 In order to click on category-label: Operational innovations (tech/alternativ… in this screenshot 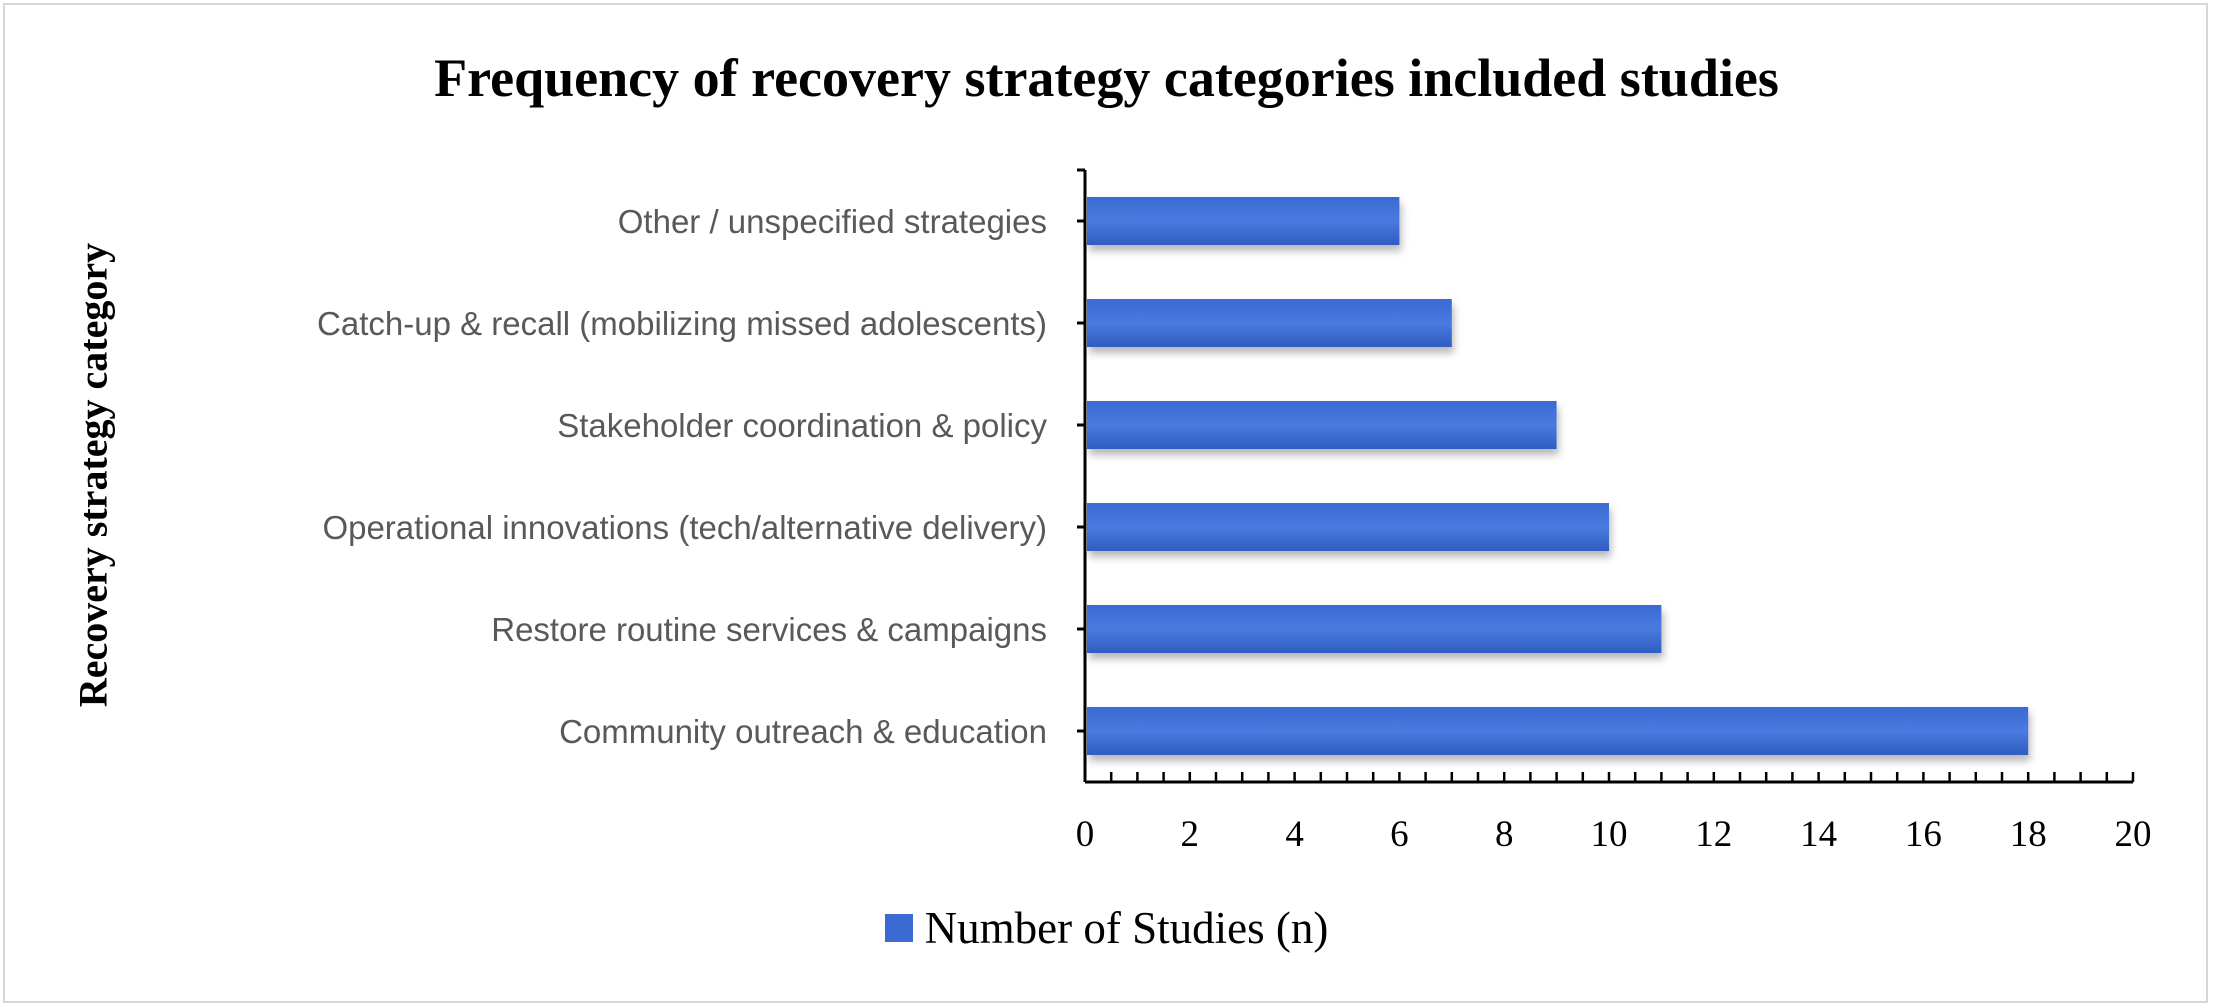, I will do `click(684, 527)`.